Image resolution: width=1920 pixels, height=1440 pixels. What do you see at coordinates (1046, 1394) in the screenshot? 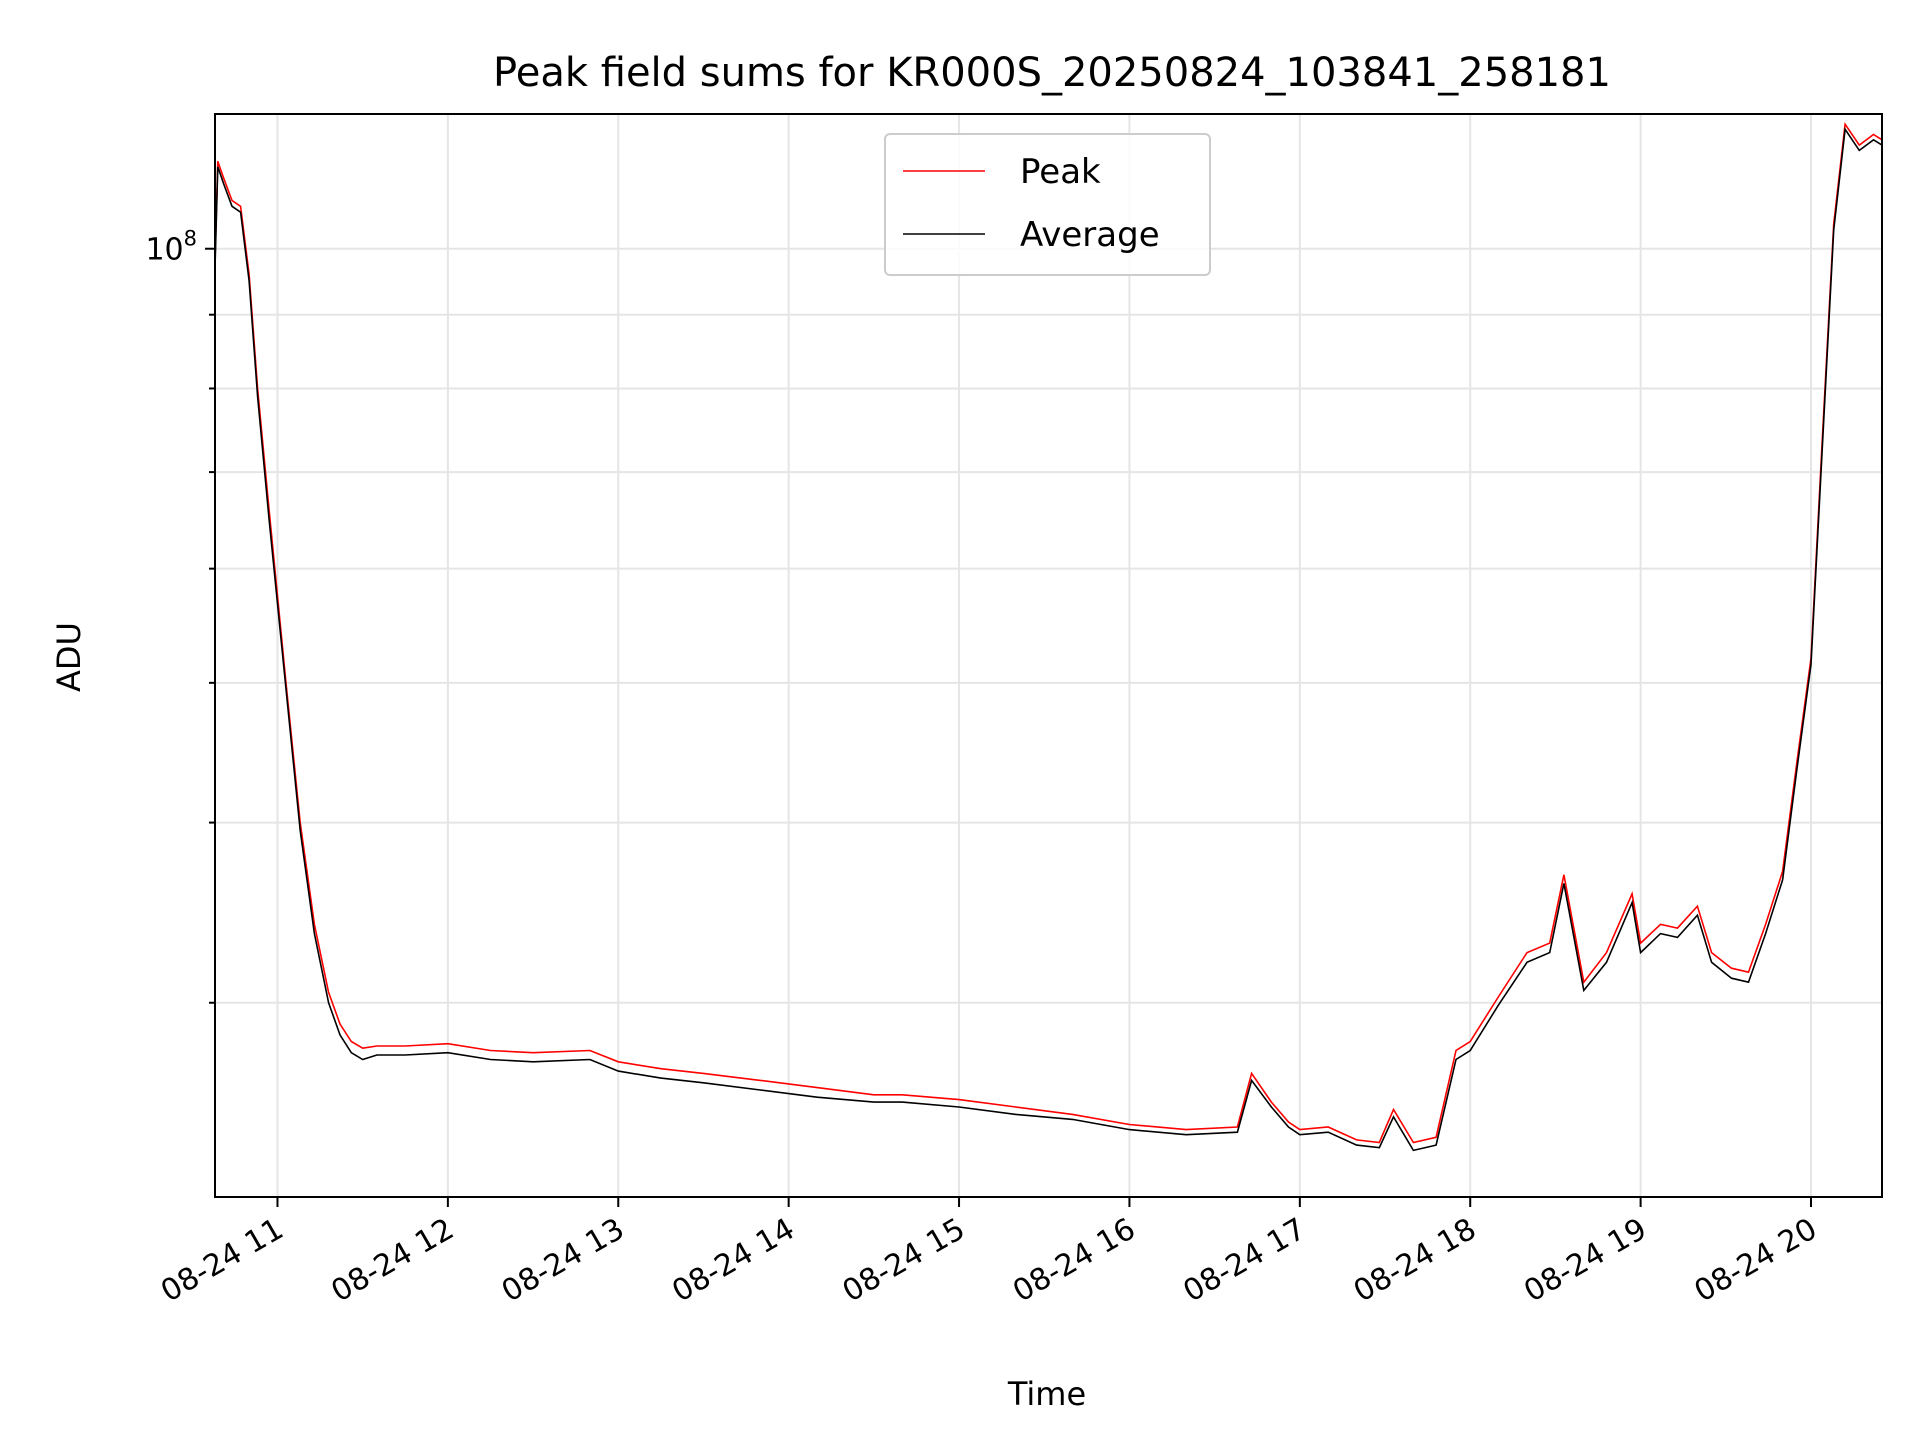
I see `x-axis-label: Time` at bounding box center [1046, 1394].